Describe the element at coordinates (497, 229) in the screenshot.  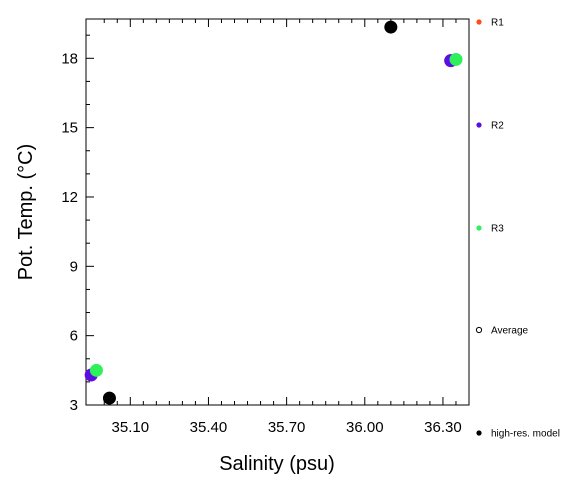
I see `legend-label: R3` at that location.